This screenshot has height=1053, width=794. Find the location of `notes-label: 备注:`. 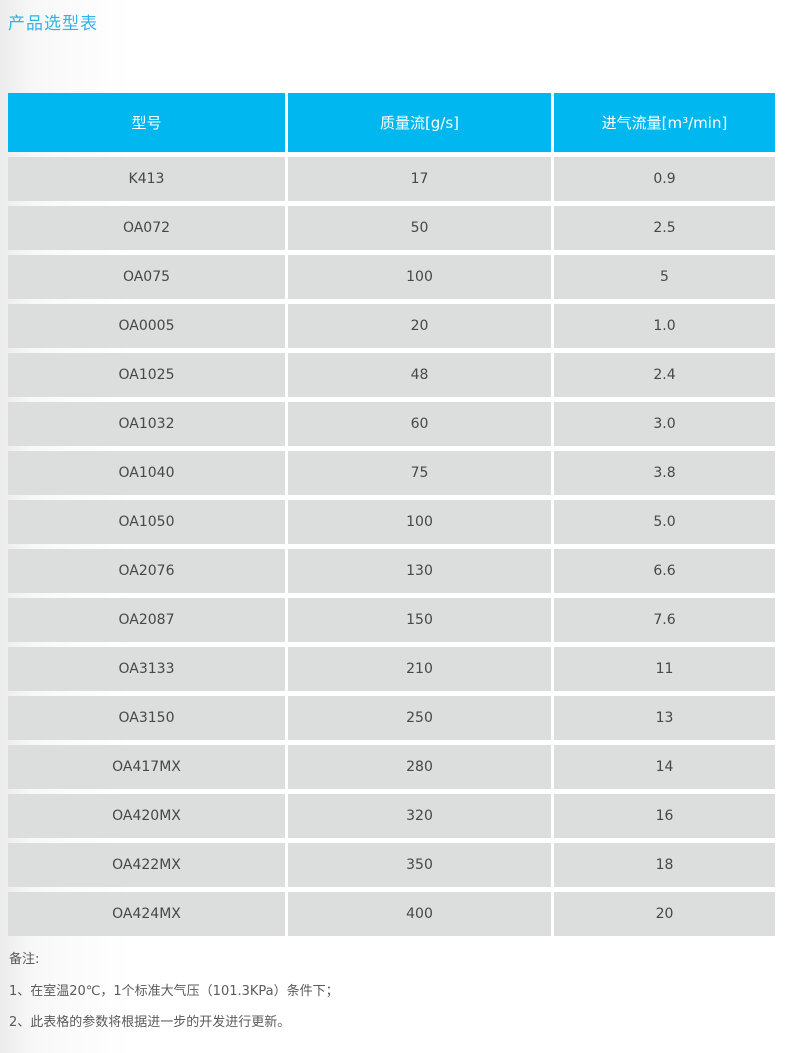

notes-label: 备注: is located at coordinates (24, 959).